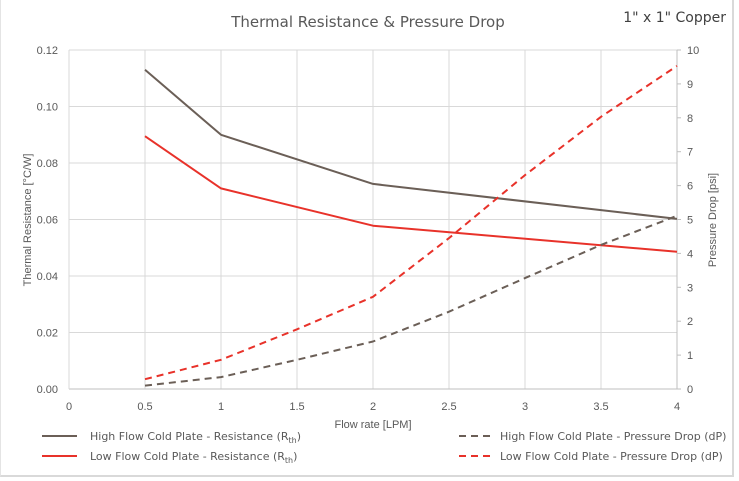 The height and width of the screenshot is (481, 739). I want to click on x-tick-label: 2, so click(373, 407).